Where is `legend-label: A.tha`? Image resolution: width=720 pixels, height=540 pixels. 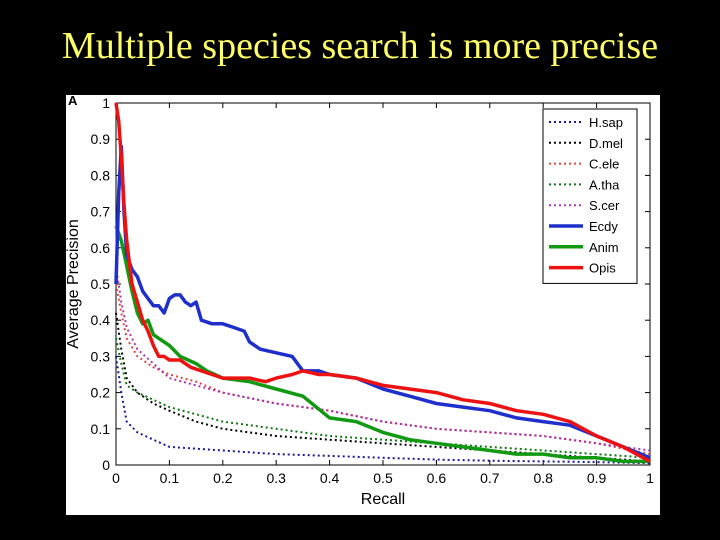 legend-label: A.tha is located at coordinates (604, 184).